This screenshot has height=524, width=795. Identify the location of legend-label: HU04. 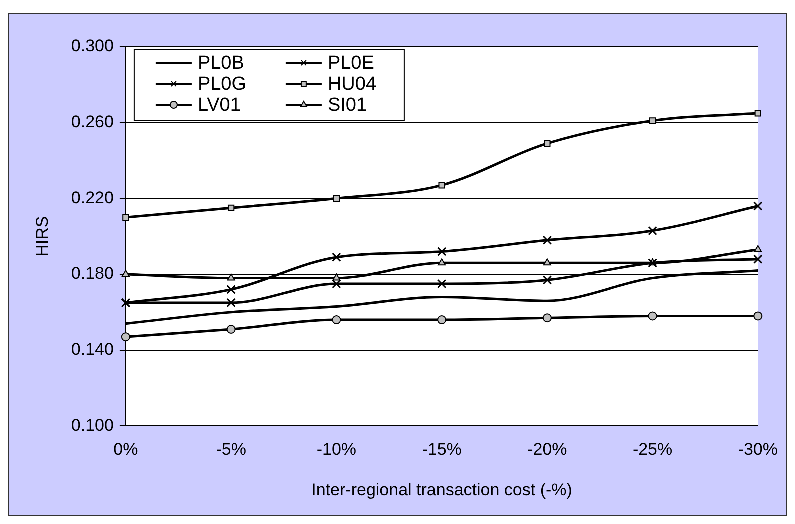
(352, 85).